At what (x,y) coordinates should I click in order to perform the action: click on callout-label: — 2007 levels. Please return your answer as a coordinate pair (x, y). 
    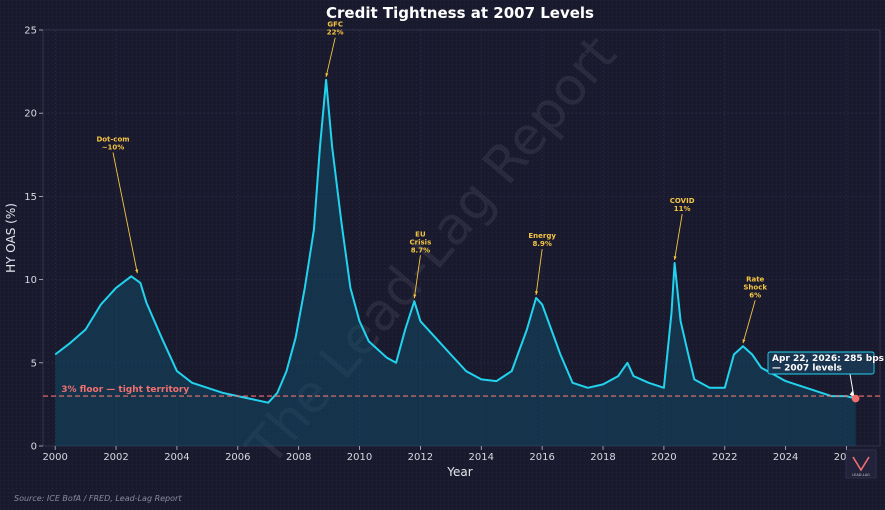
    Looking at the image, I should click on (807, 369).